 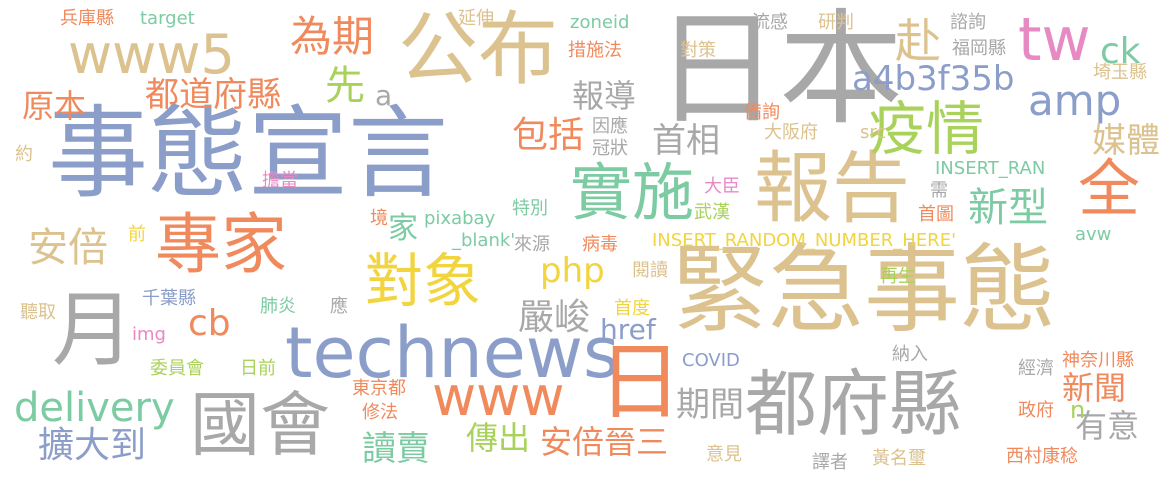 I want to click on word-duixiang: 對象, so click(x=423, y=281).